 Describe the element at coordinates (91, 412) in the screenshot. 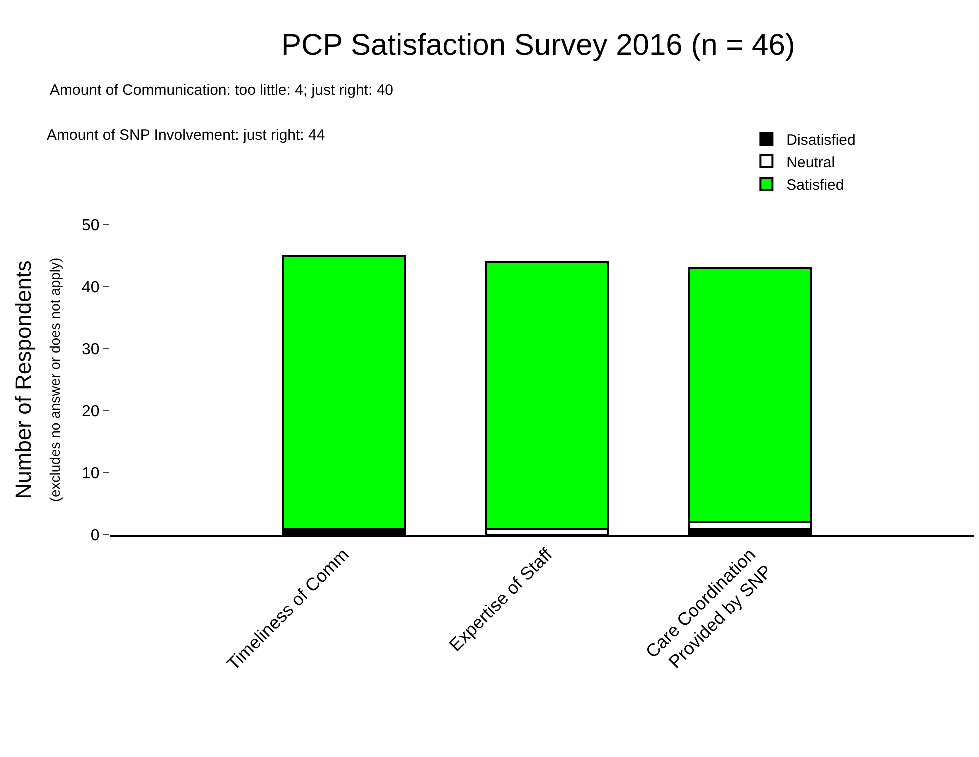

I see `y-tick-label: 20` at that location.